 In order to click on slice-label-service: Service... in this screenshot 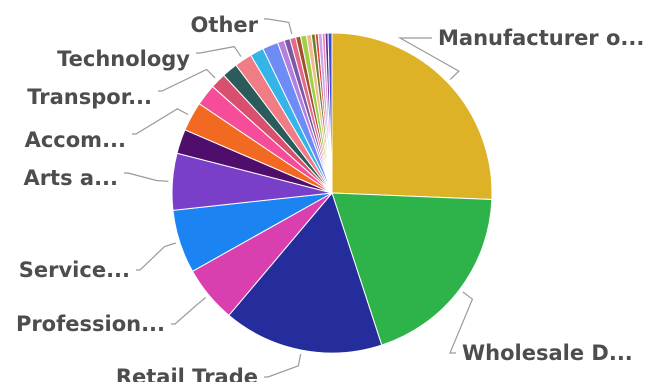, I will do `click(74, 270)`.